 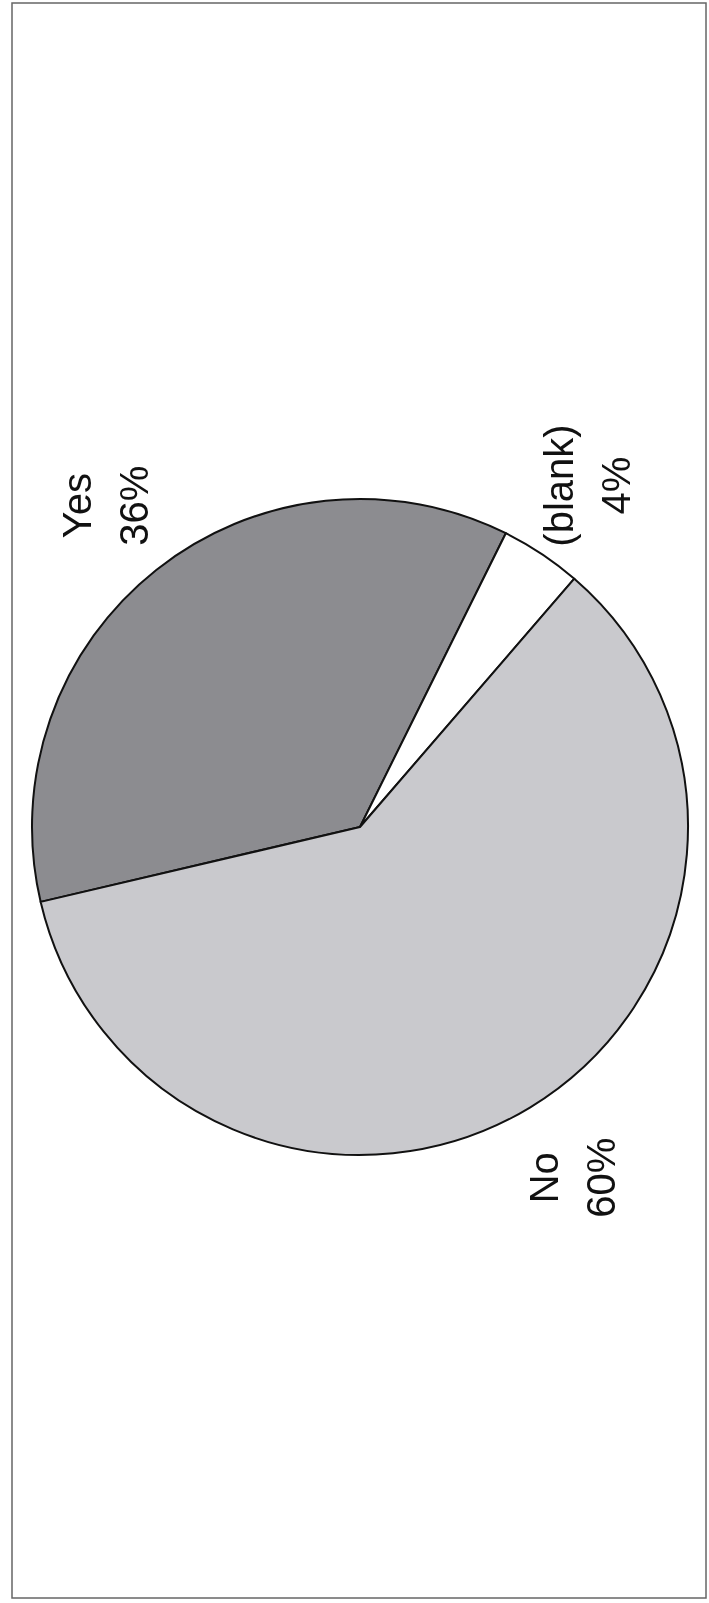 What do you see at coordinates (615, 485) in the screenshot?
I see `data-label: 4%` at bounding box center [615, 485].